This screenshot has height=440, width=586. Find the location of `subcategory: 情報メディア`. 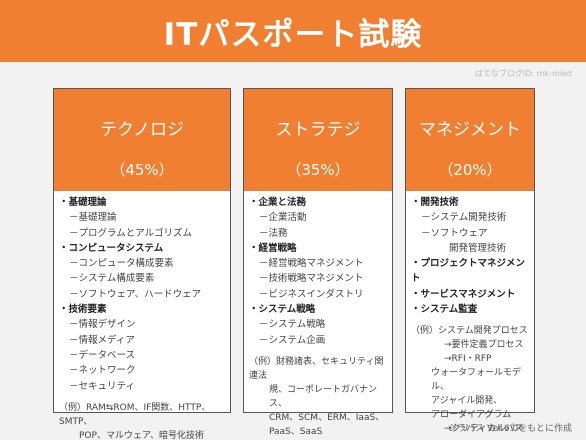

subcategory: 情報メディア is located at coordinates (144, 340).